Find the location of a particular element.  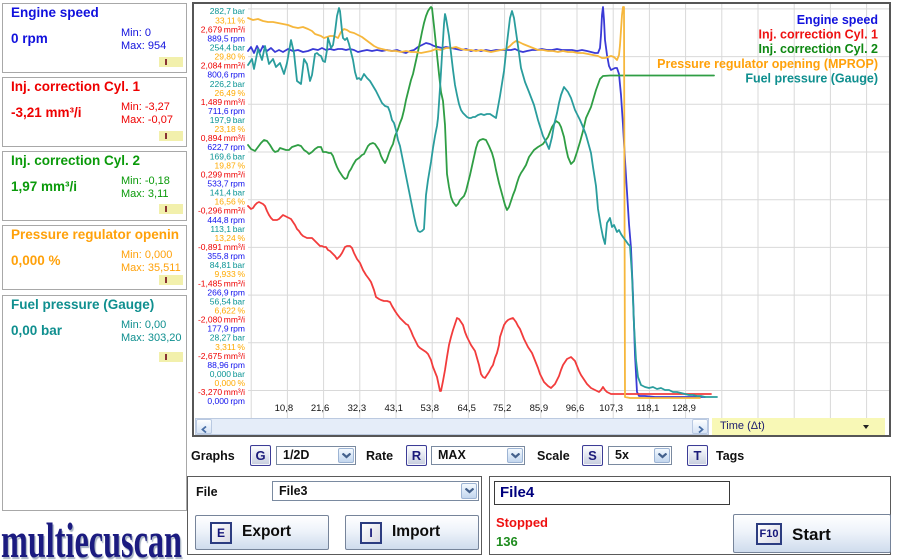

svg-text: 56,54 bar is located at coordinates (227, 301).